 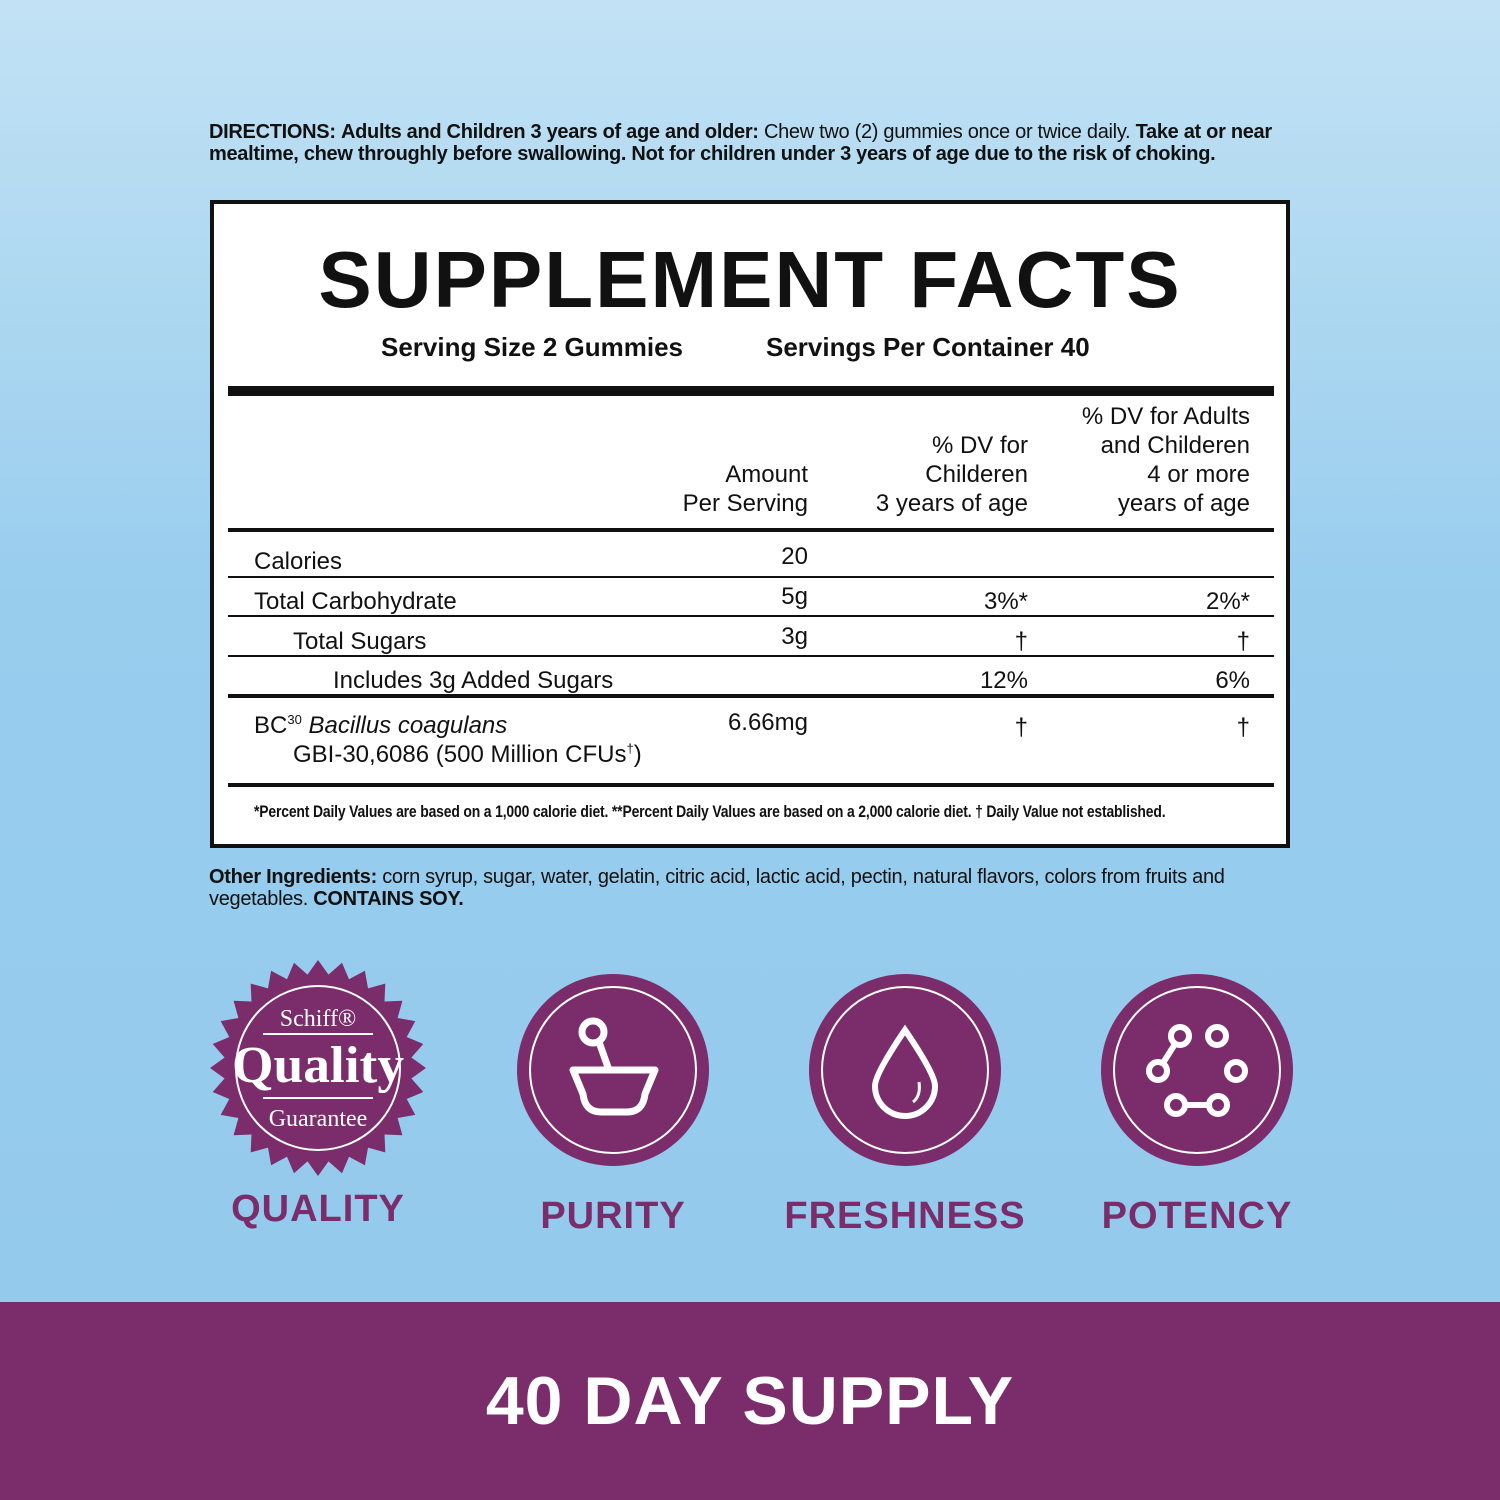 I want to click on quality-seal-icon: Schiff® Quality Guarantee, so click(x=318, y=1068).